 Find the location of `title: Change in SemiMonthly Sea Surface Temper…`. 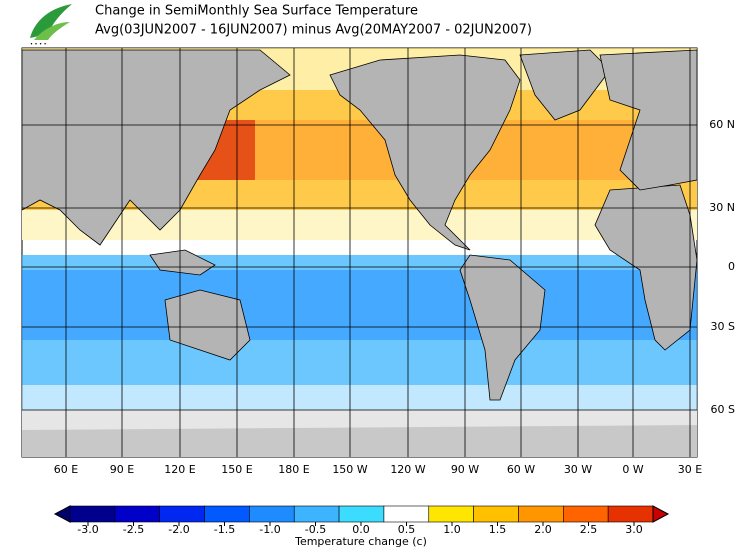

title: Change in SemiMonthly Sea Surface Temper… is located at coordinates (256, 11).